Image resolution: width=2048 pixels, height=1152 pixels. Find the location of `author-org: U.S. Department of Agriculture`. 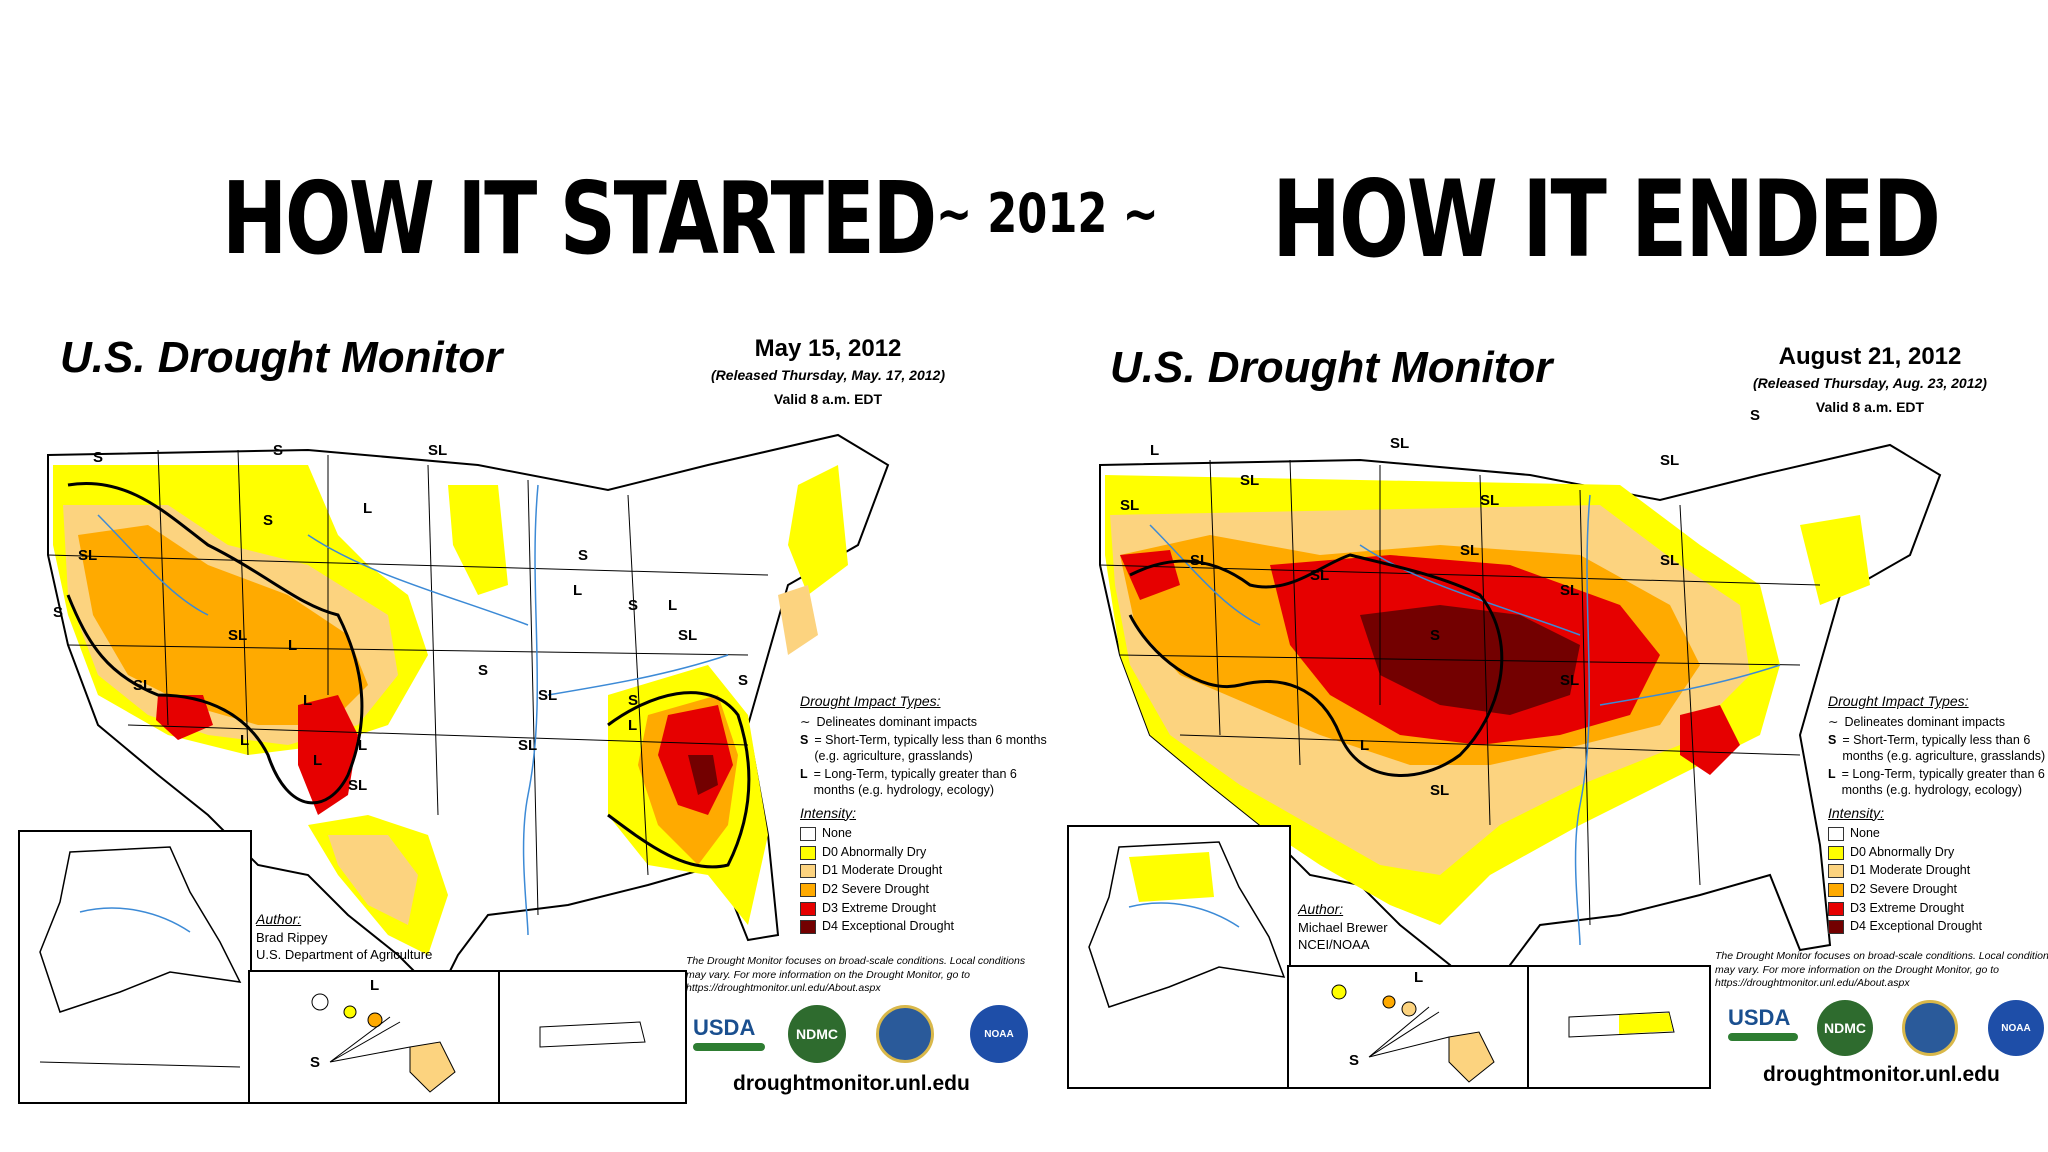

author-org: U.S. Department of Agriculture is located at coordinates (344, 955).